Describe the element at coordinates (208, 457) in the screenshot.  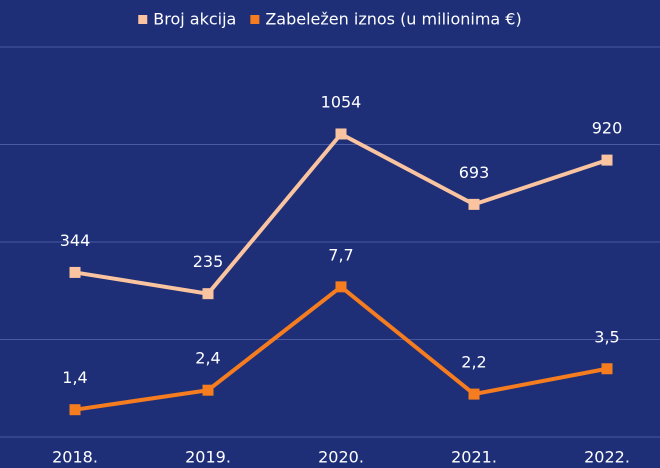
I see `x-tick-label: 2019.` at that location.